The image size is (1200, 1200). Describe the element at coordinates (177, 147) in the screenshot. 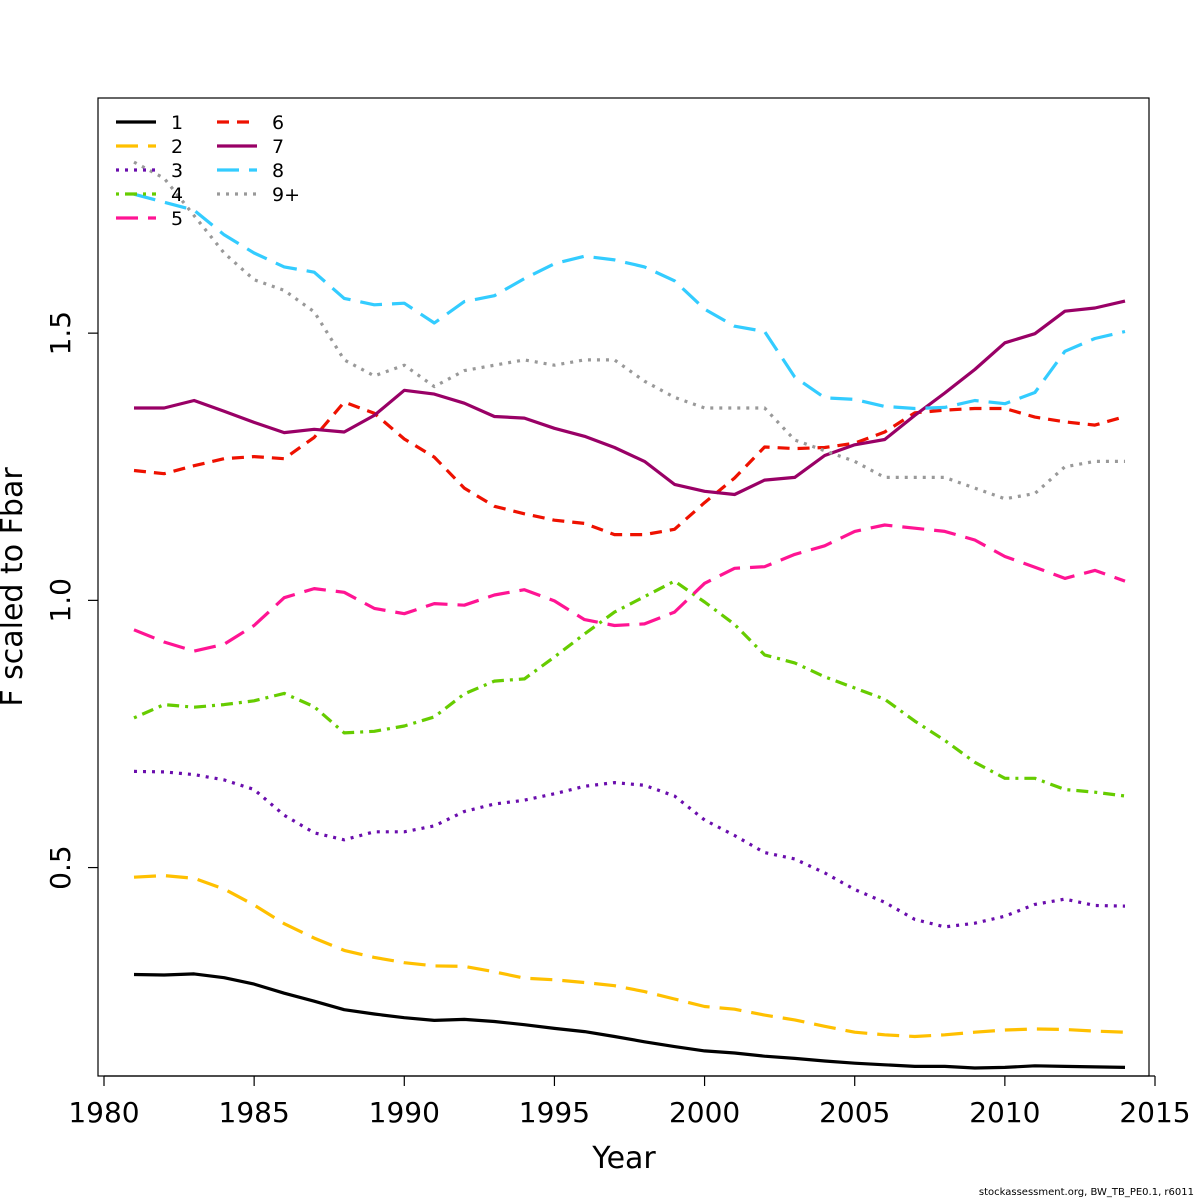

I see `legend-label-2: 2` at that location.